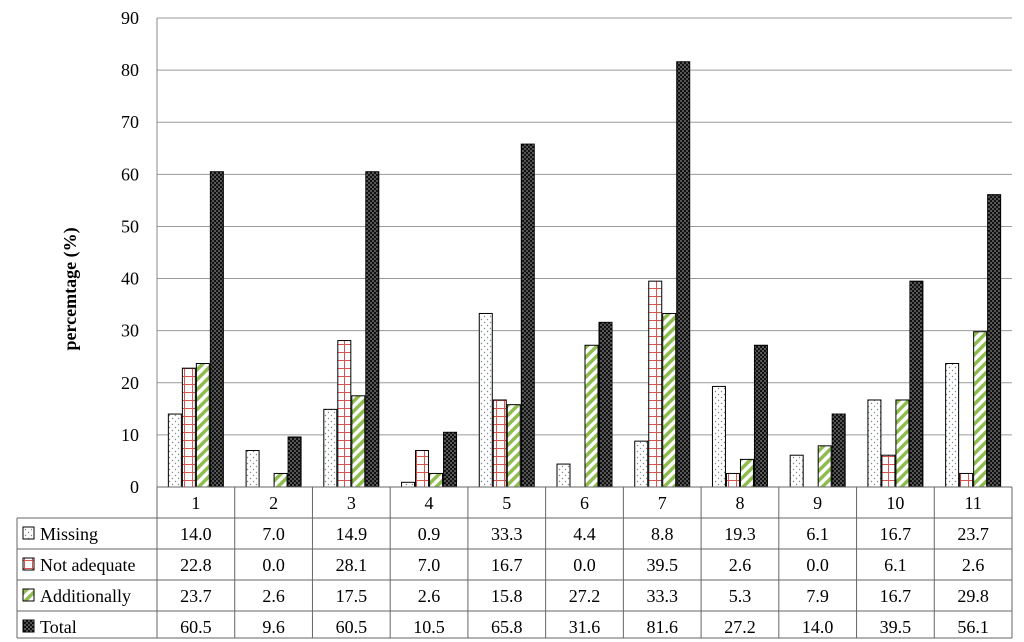 The image size is (1024, 642). What do you see at coordinates (352, 534) in the screenshot?
I see `data-label: 14.9` at bounding box center [352, 534].